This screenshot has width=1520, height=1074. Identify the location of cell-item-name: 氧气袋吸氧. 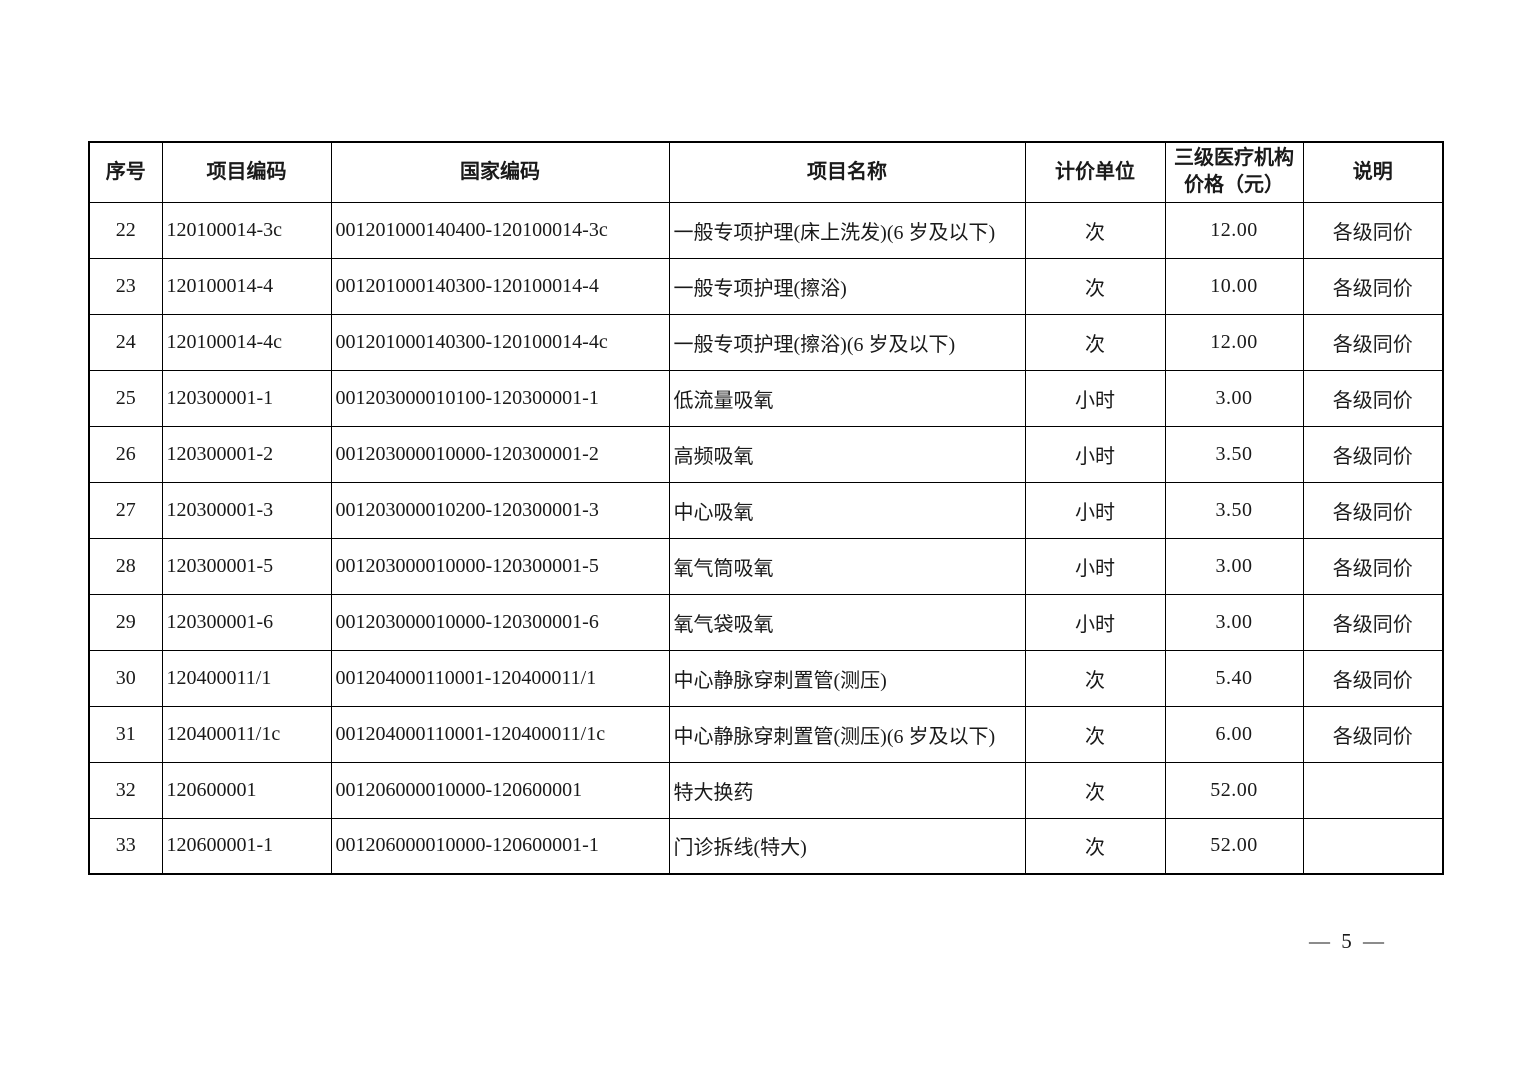
(847, 622).